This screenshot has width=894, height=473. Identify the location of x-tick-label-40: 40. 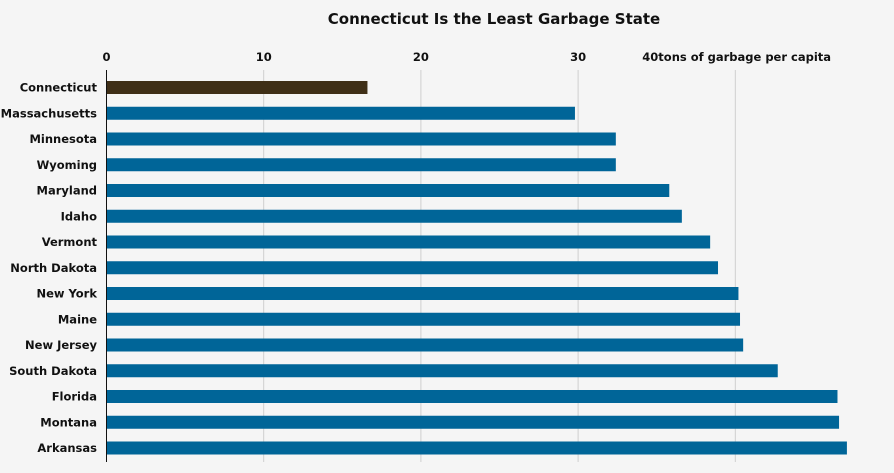
(650, 57).